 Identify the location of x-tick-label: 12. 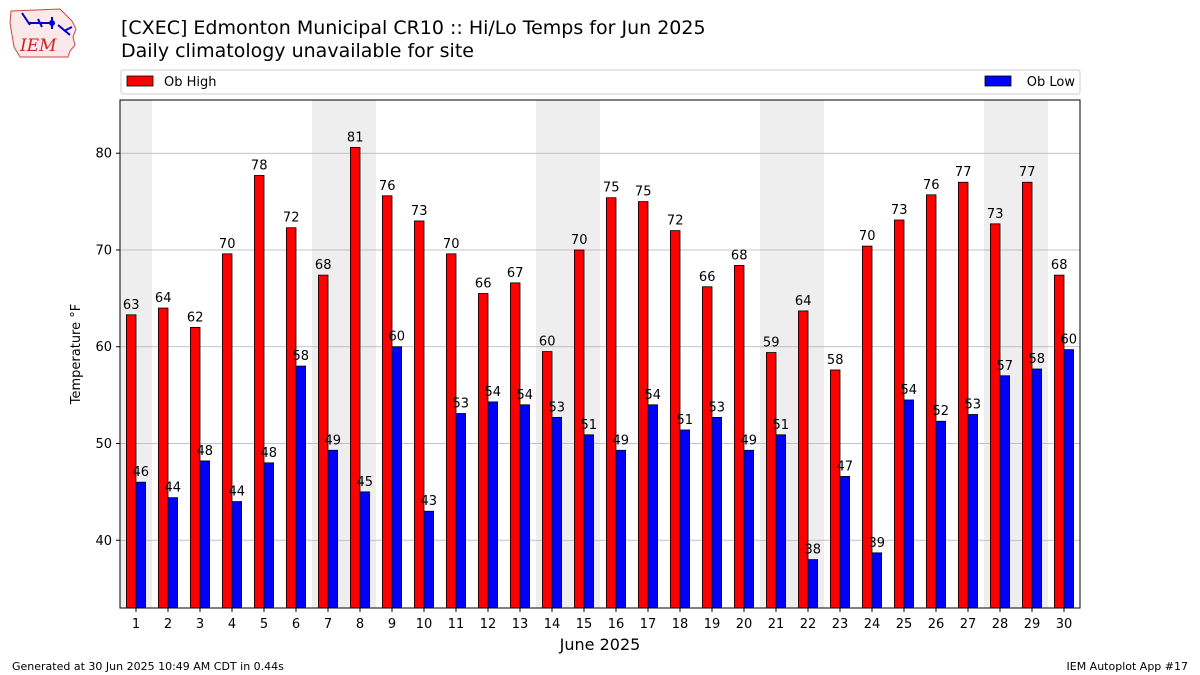
(488, 624).